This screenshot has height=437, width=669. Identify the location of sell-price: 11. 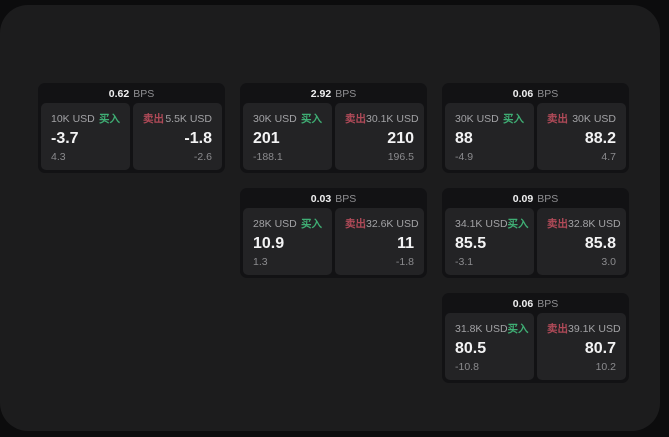
(405, 243).